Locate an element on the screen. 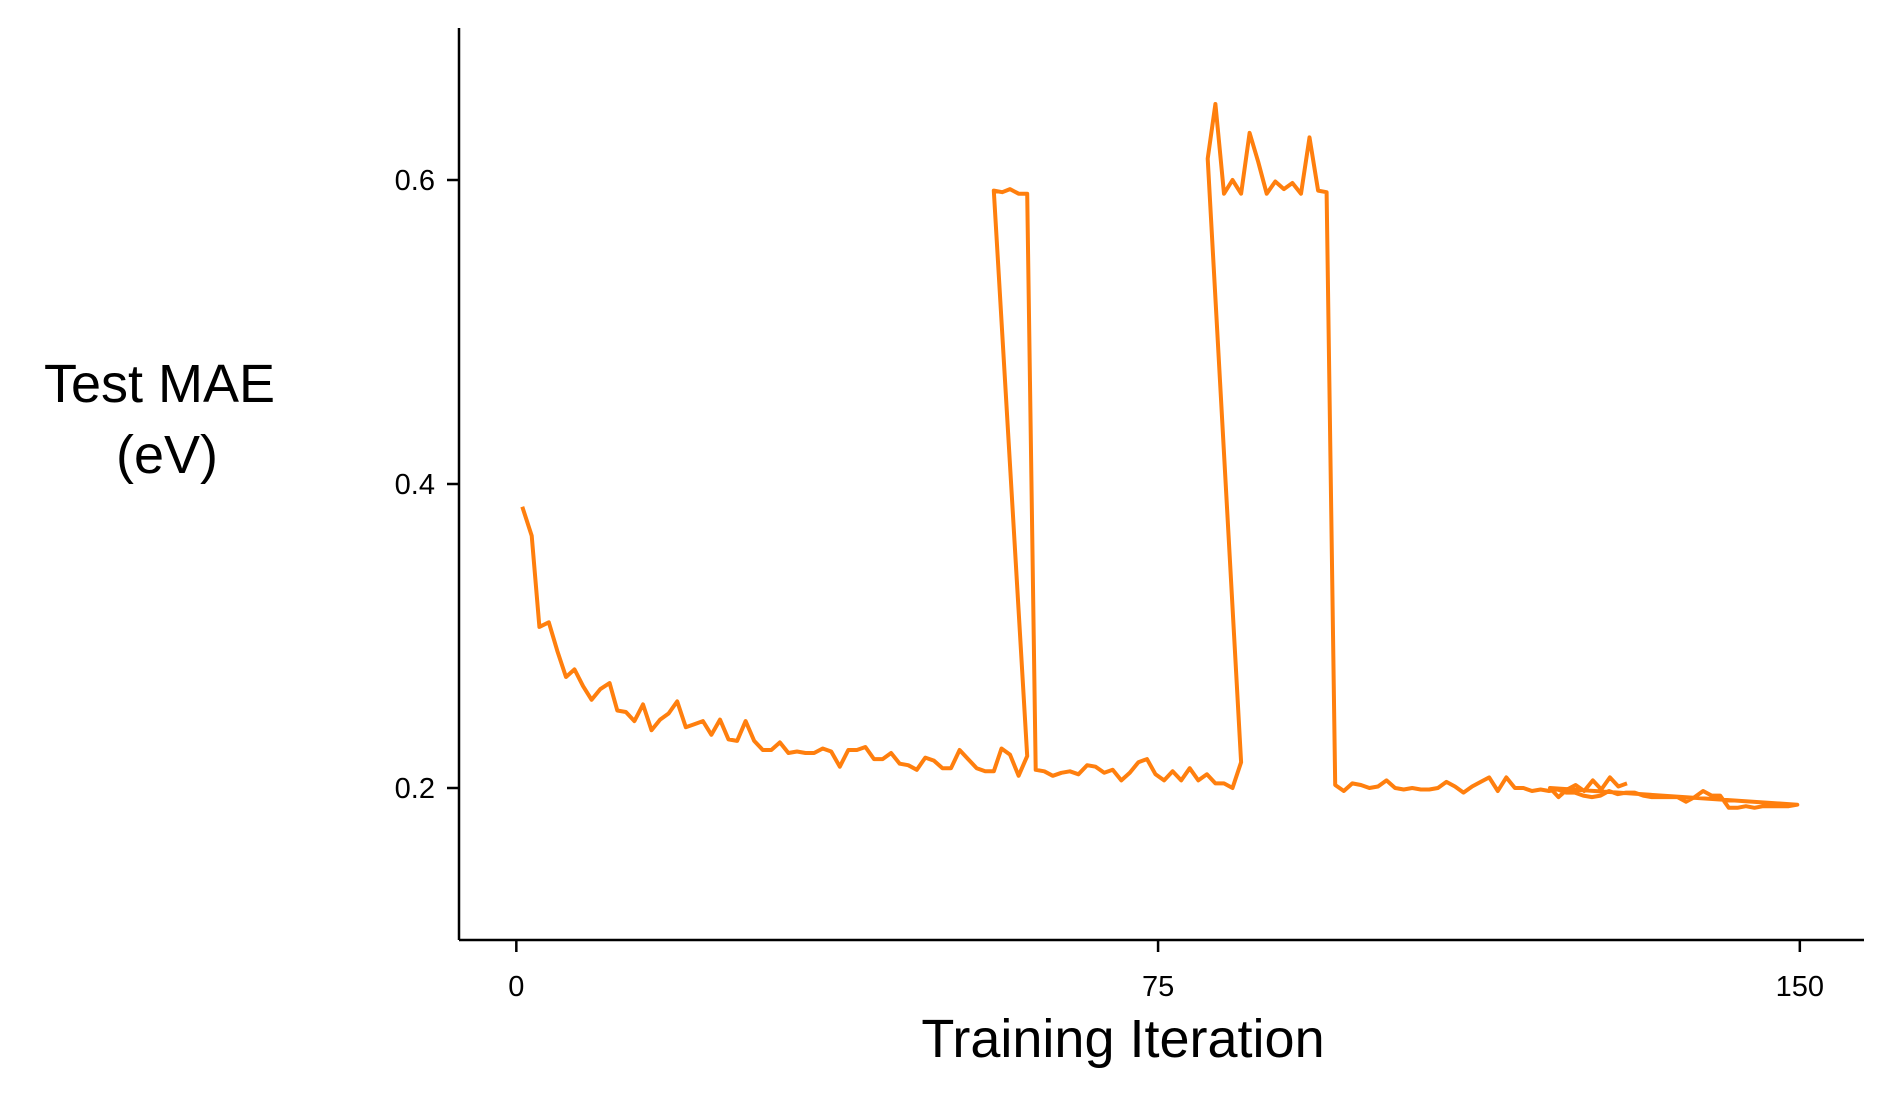  x-tick-label: 0 is located at coordinates (516, 987).